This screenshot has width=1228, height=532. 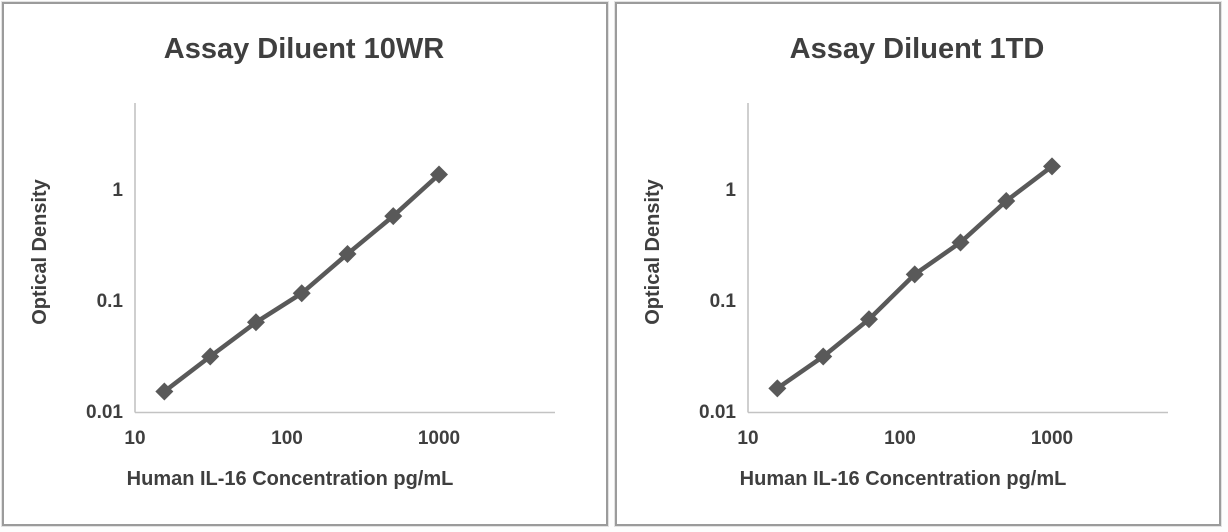 What do you see at coordinates (917, 49) in the screenshot?
I see `chart-title: Assay Diluent 1TD` at bounding box center [917, 49].